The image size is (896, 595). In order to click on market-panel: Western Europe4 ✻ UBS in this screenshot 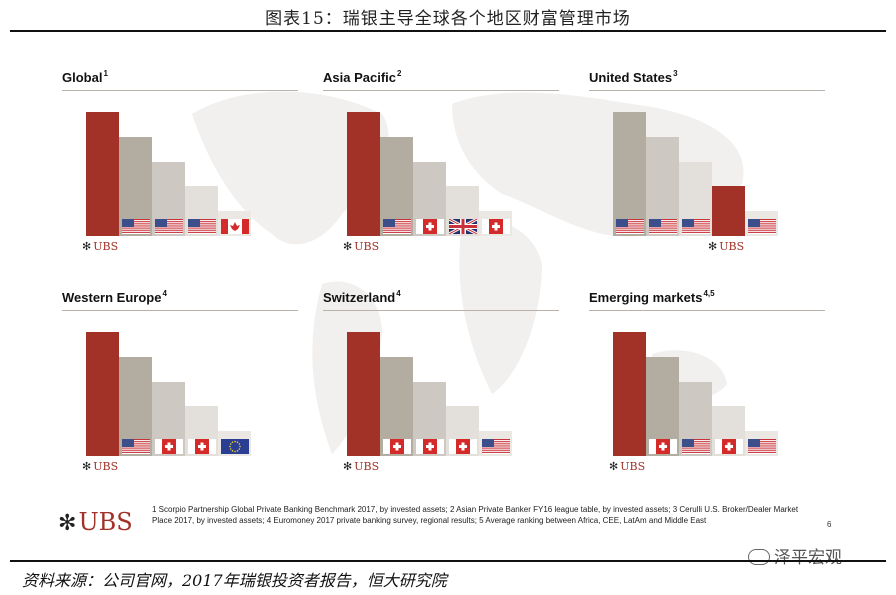, I will do `click(180, 389)`.